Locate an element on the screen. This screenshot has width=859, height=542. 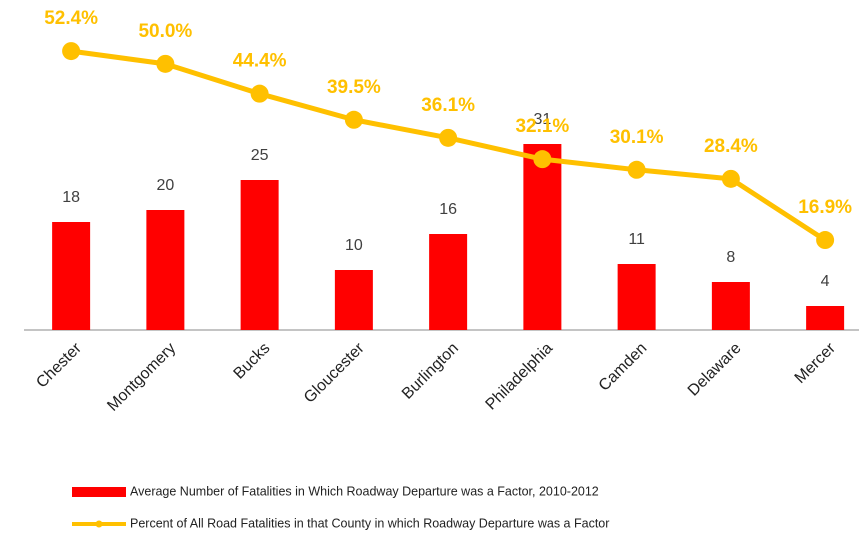
line-value-label: 44.4% is located at coordinates (260, 61).